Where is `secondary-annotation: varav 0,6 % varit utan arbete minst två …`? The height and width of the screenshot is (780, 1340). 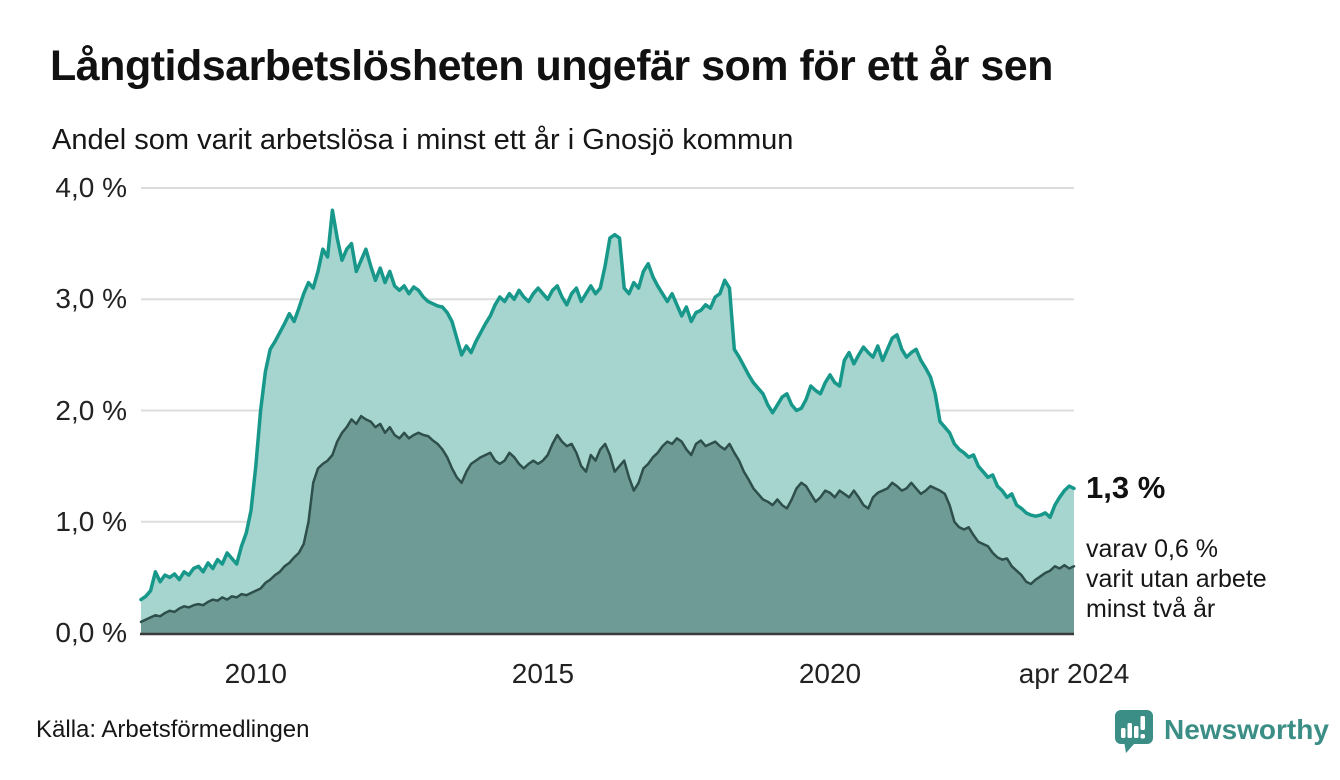 secondary-annotation: varav 0,6 % varit utan arbete minst två … is located at coordinates (1176, 579).